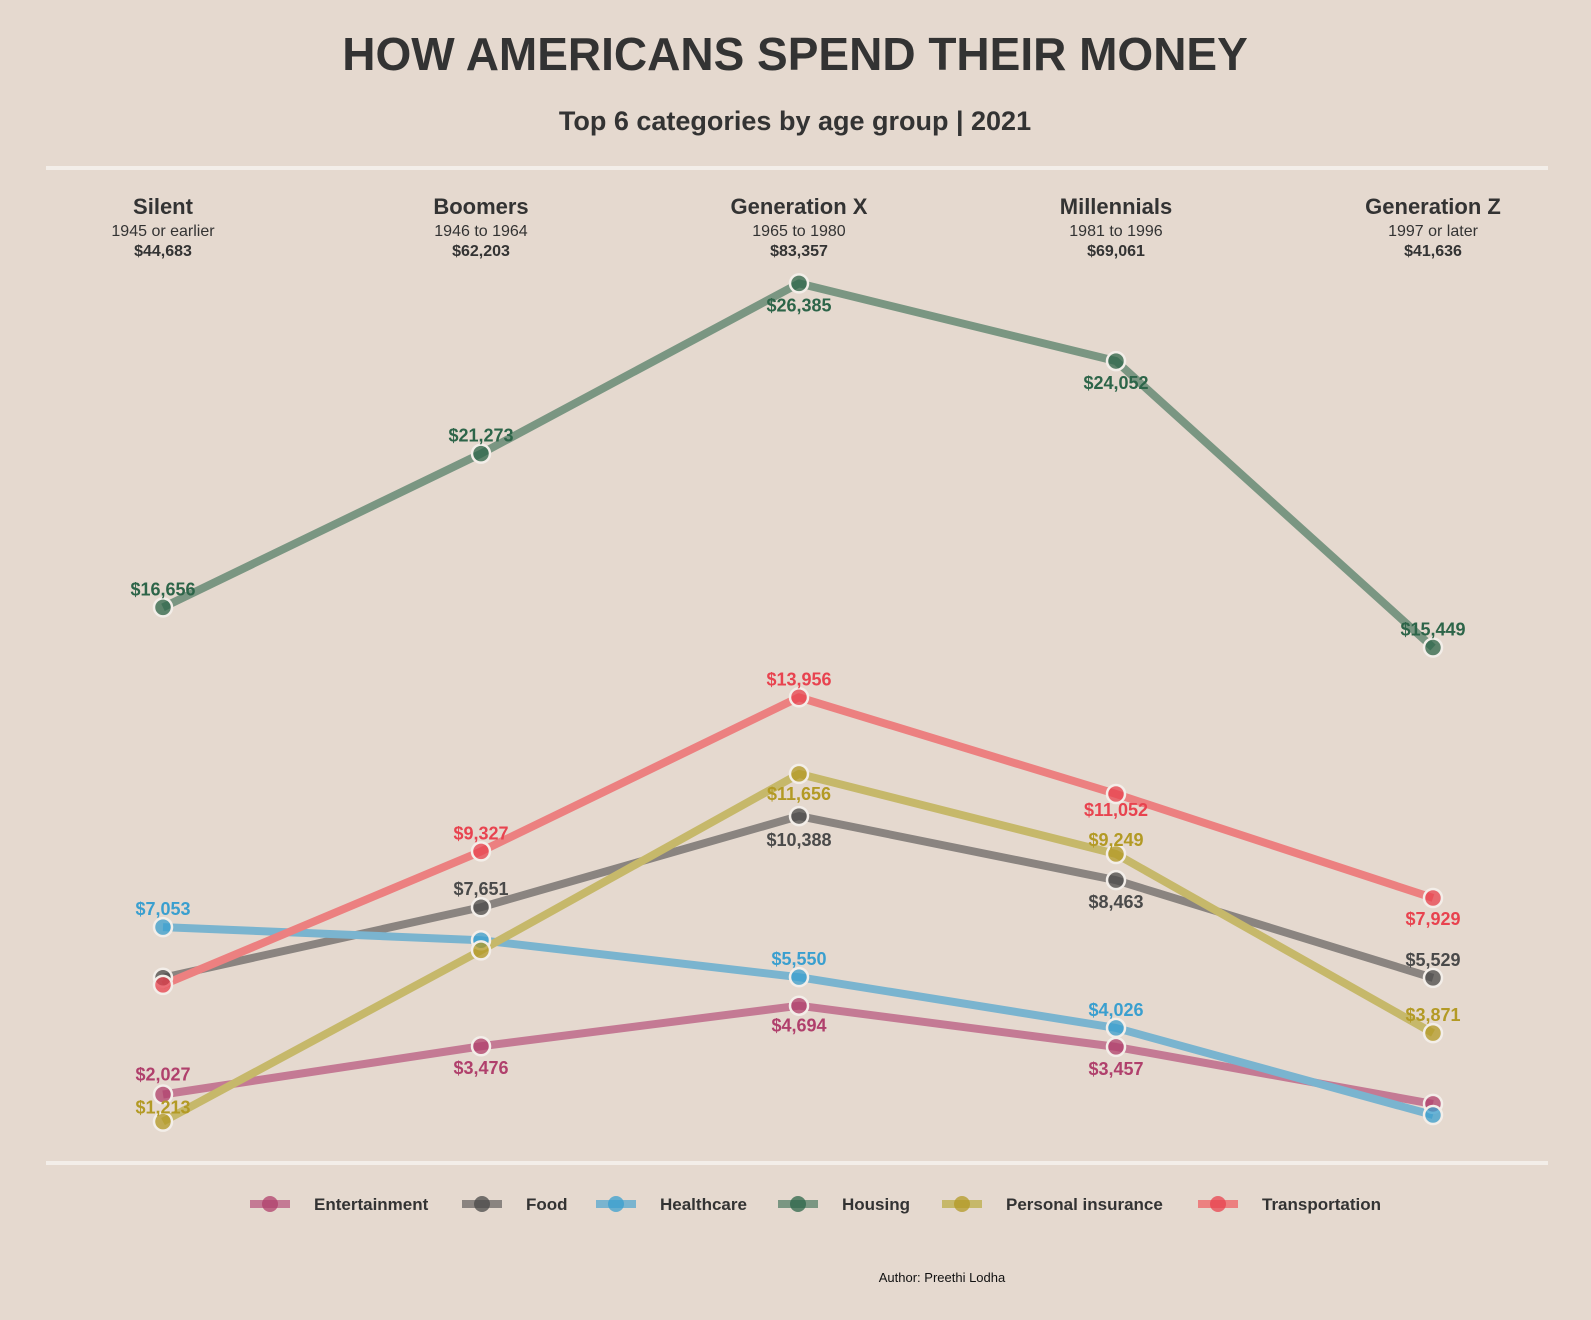  I want to click on category-name: Generation X, so click(799, 206).